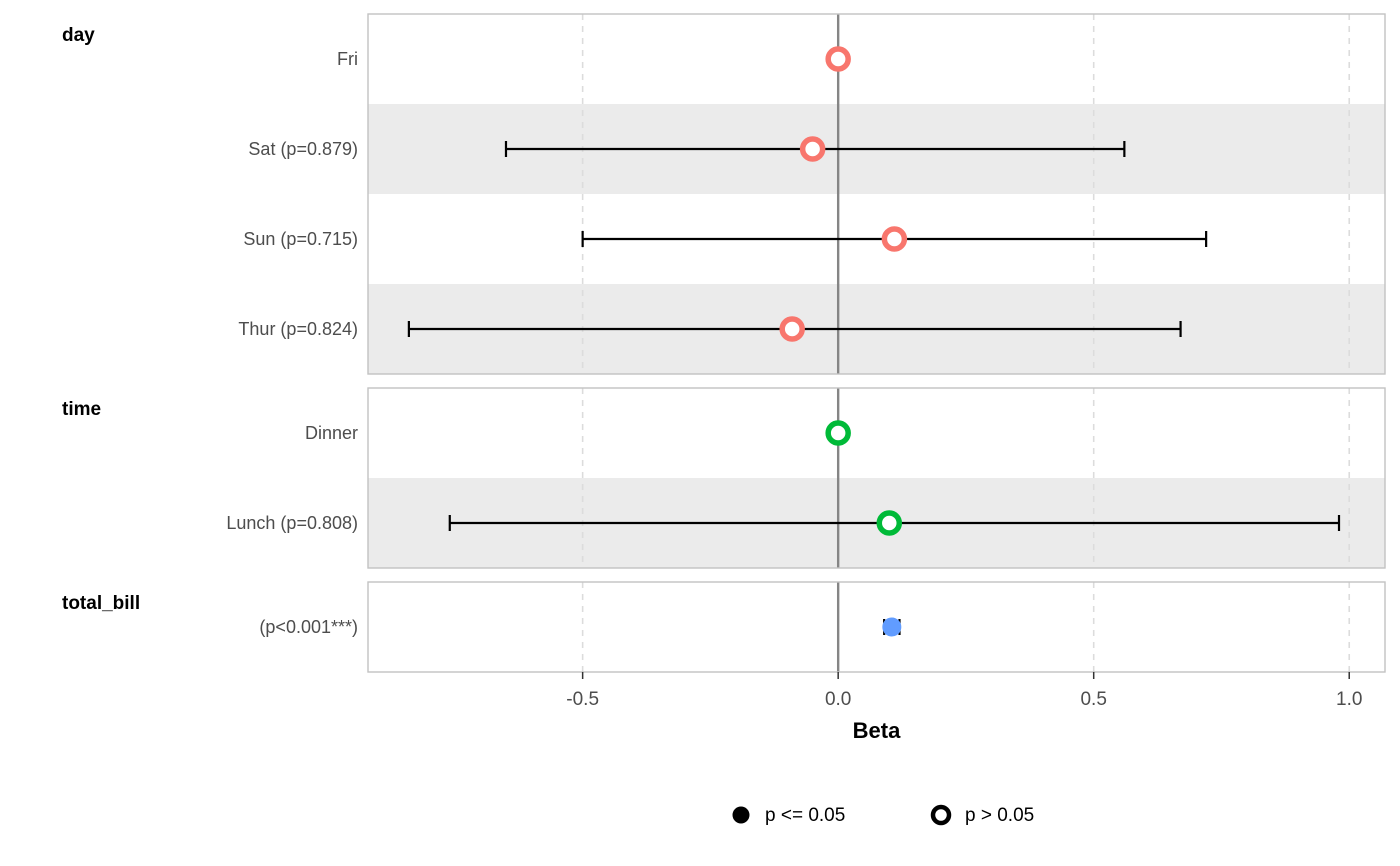  I want to click on row-label: Lunch (p=0.808), so click(292, 523).